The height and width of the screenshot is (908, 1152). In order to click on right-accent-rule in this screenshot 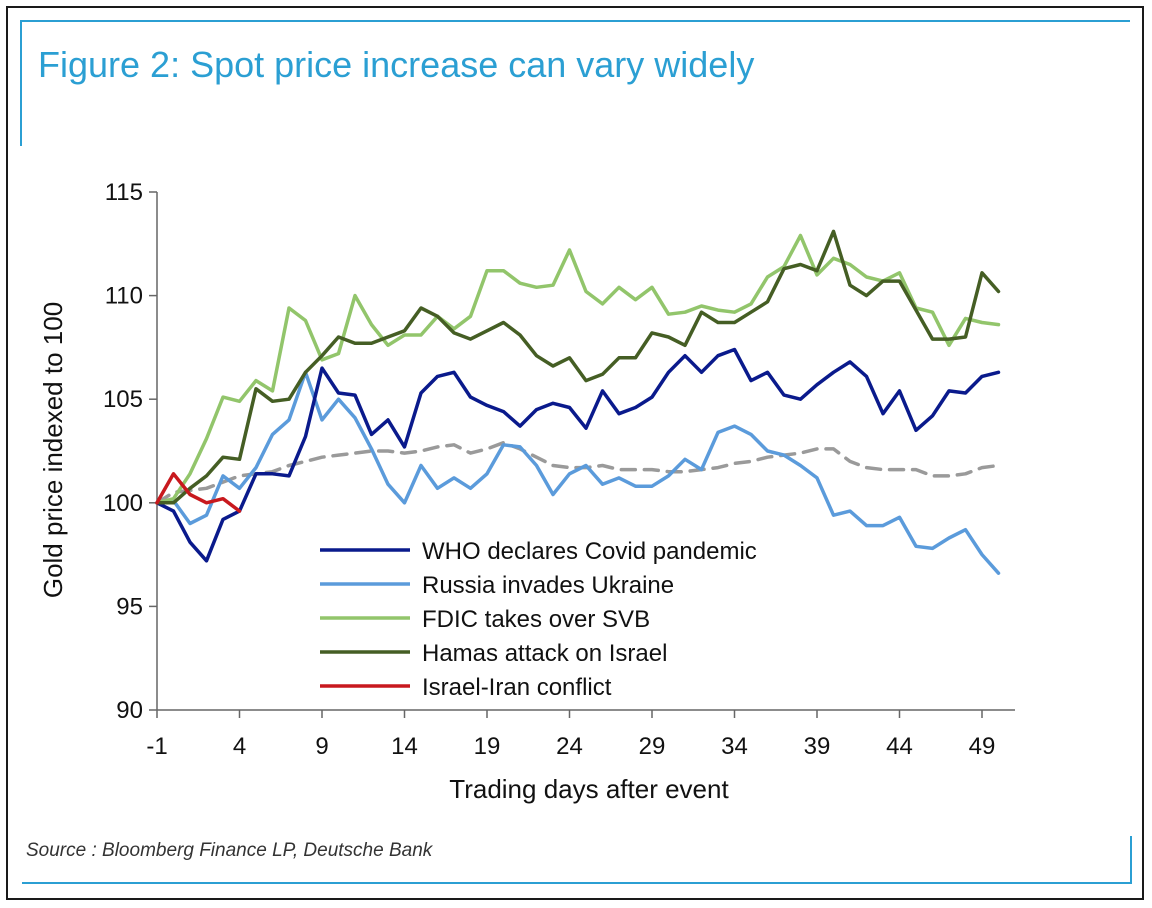, I will do `click(1131, 860)`.